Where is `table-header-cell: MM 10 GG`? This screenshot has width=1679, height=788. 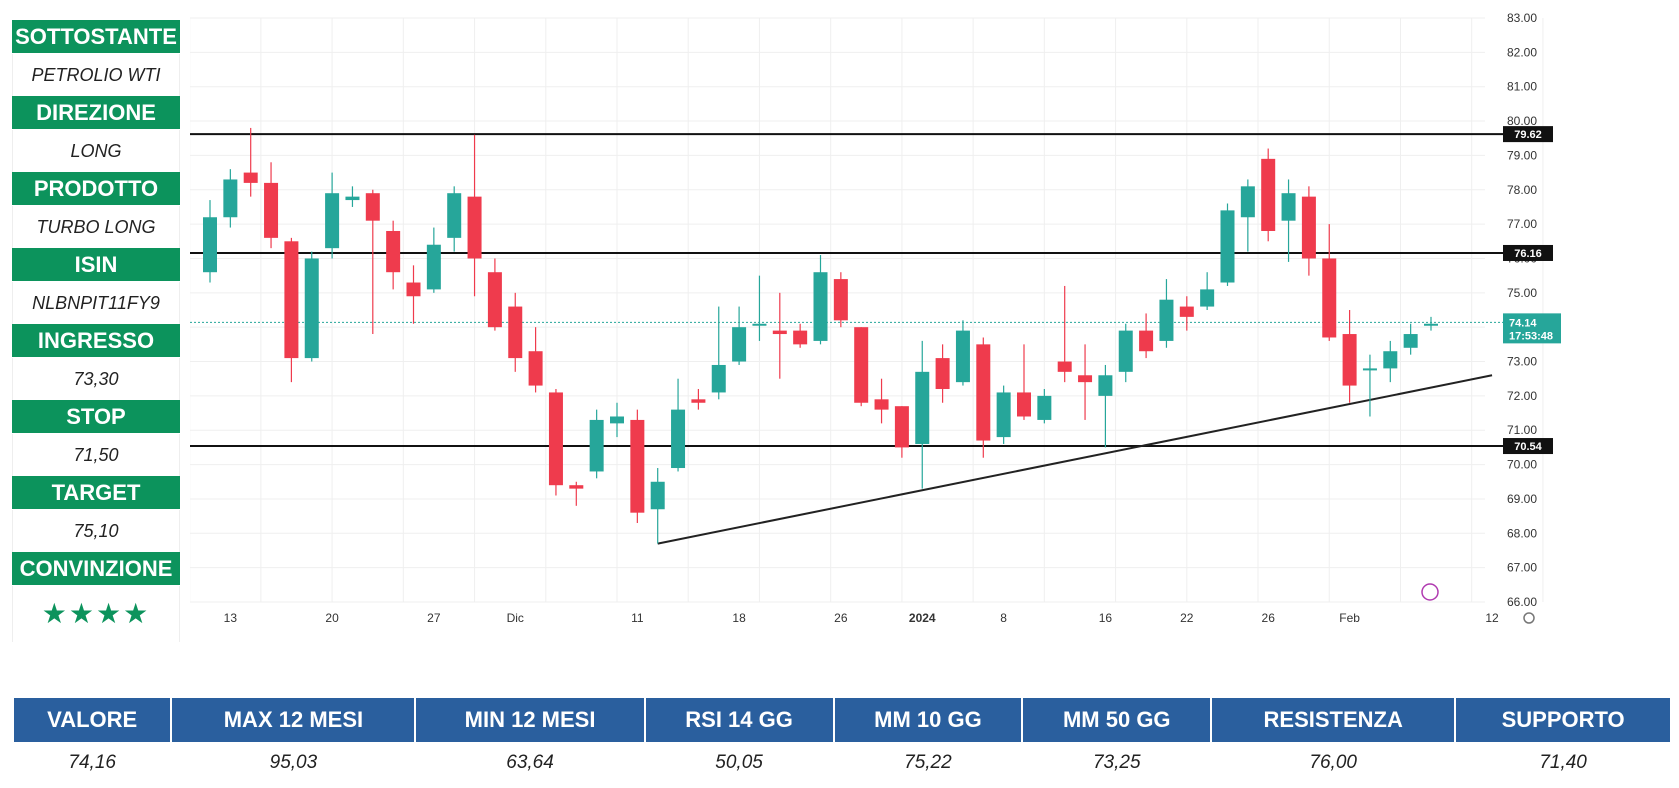 table-header-cell: MM 10 GG is located at coordinates (928, 720).